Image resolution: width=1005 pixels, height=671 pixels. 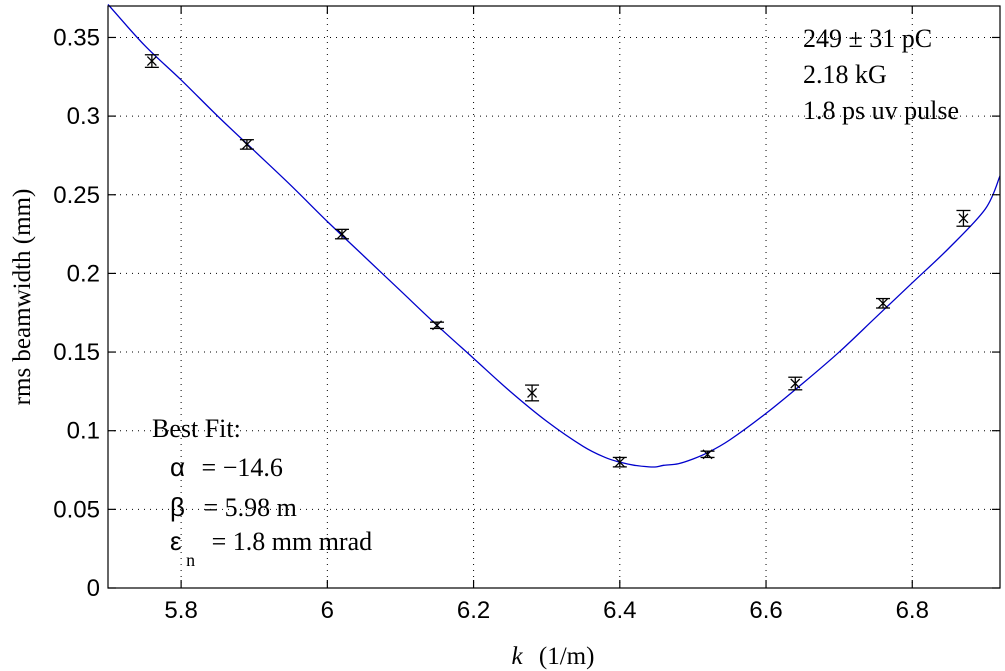 I want to click on x-tick-label: 6.4, so click(x=619, y=610).